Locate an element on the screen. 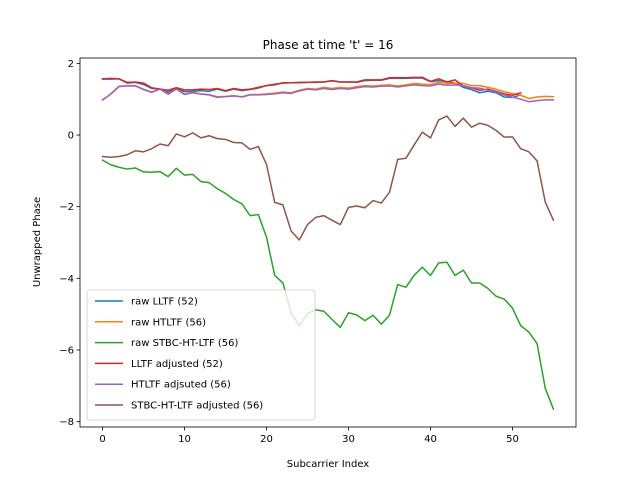 The image size is (640, 480). x-tick-label: 0 is located at coordinates (102, 439).